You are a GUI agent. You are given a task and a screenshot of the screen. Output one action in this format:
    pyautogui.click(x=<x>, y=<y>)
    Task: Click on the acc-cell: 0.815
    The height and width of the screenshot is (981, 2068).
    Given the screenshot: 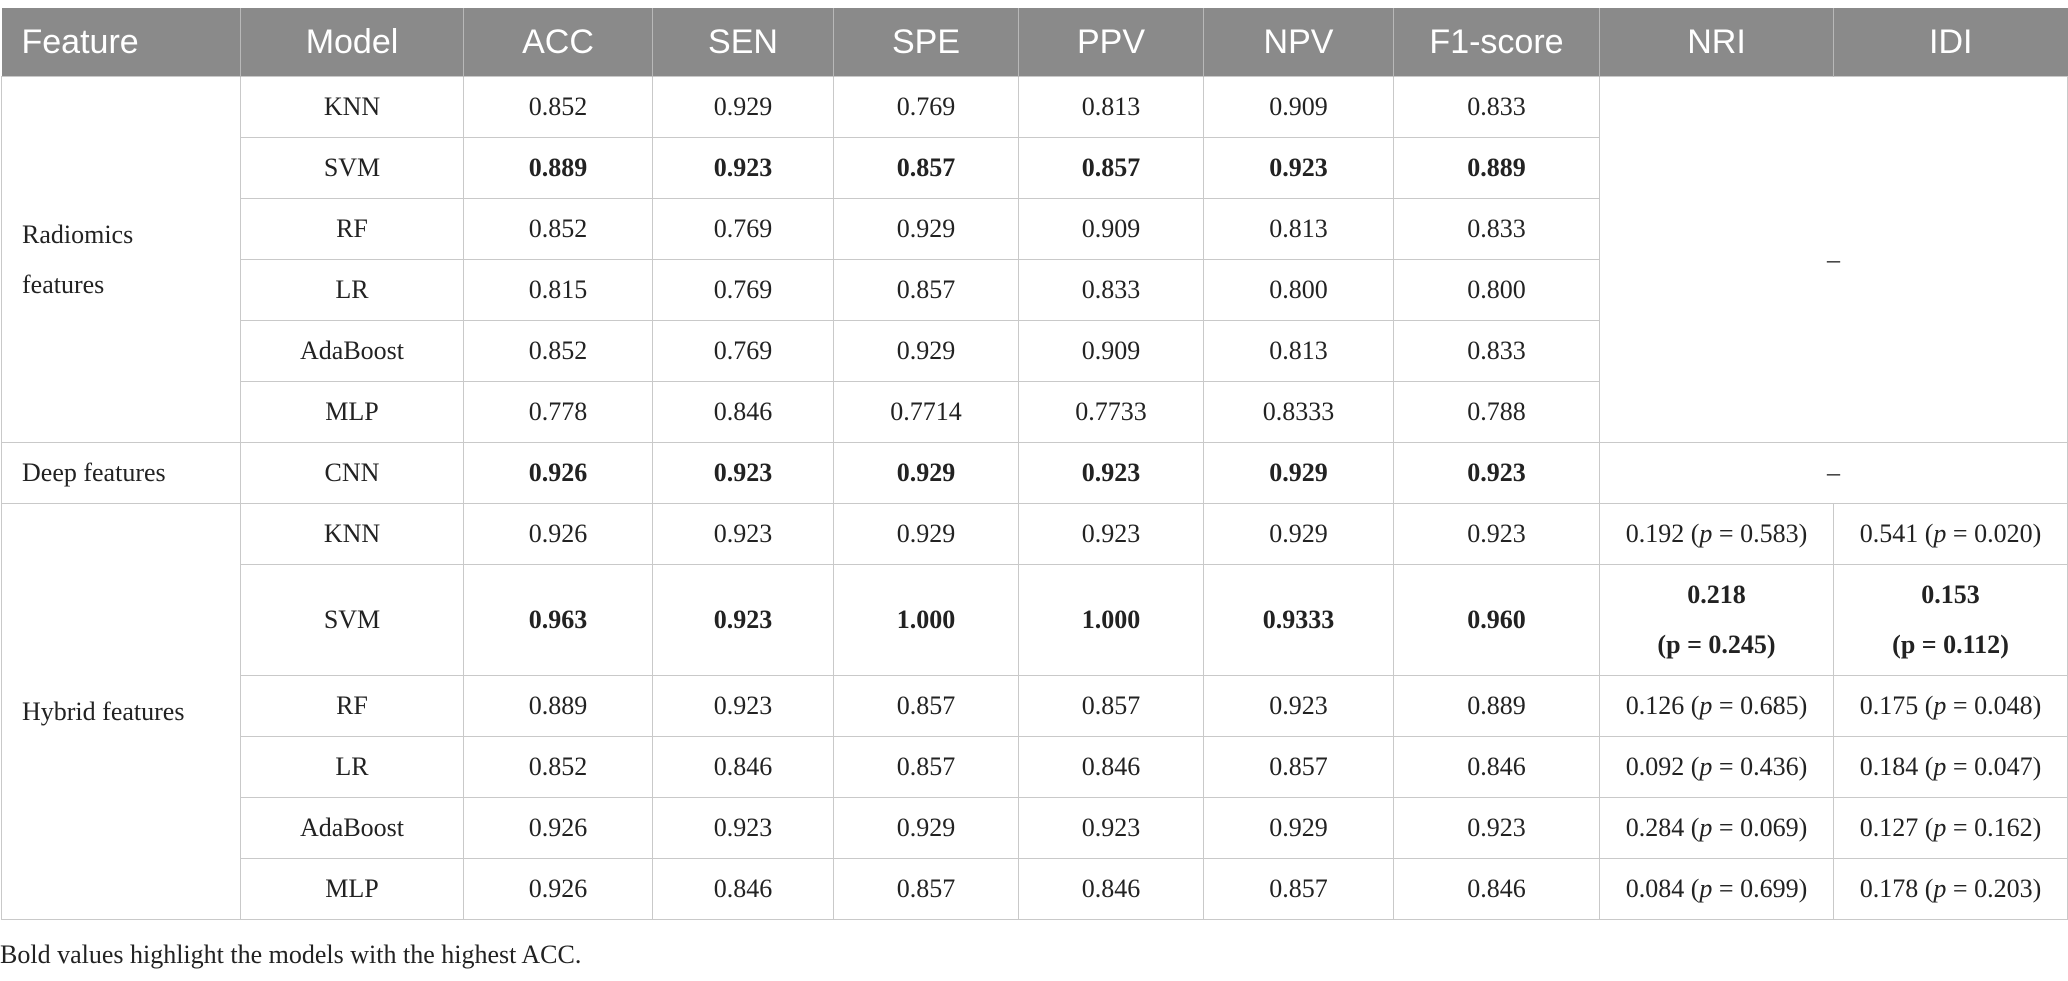 What is the action you would take?
    pyautogui.click(x=558, y=290)
    